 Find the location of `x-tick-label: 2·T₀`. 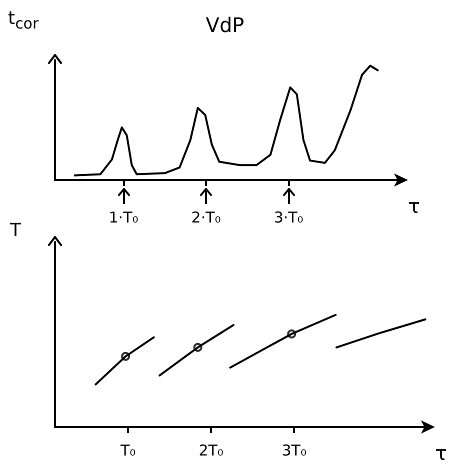

x-tick-label: 2·T₀ is located at coordinates (206, 217).